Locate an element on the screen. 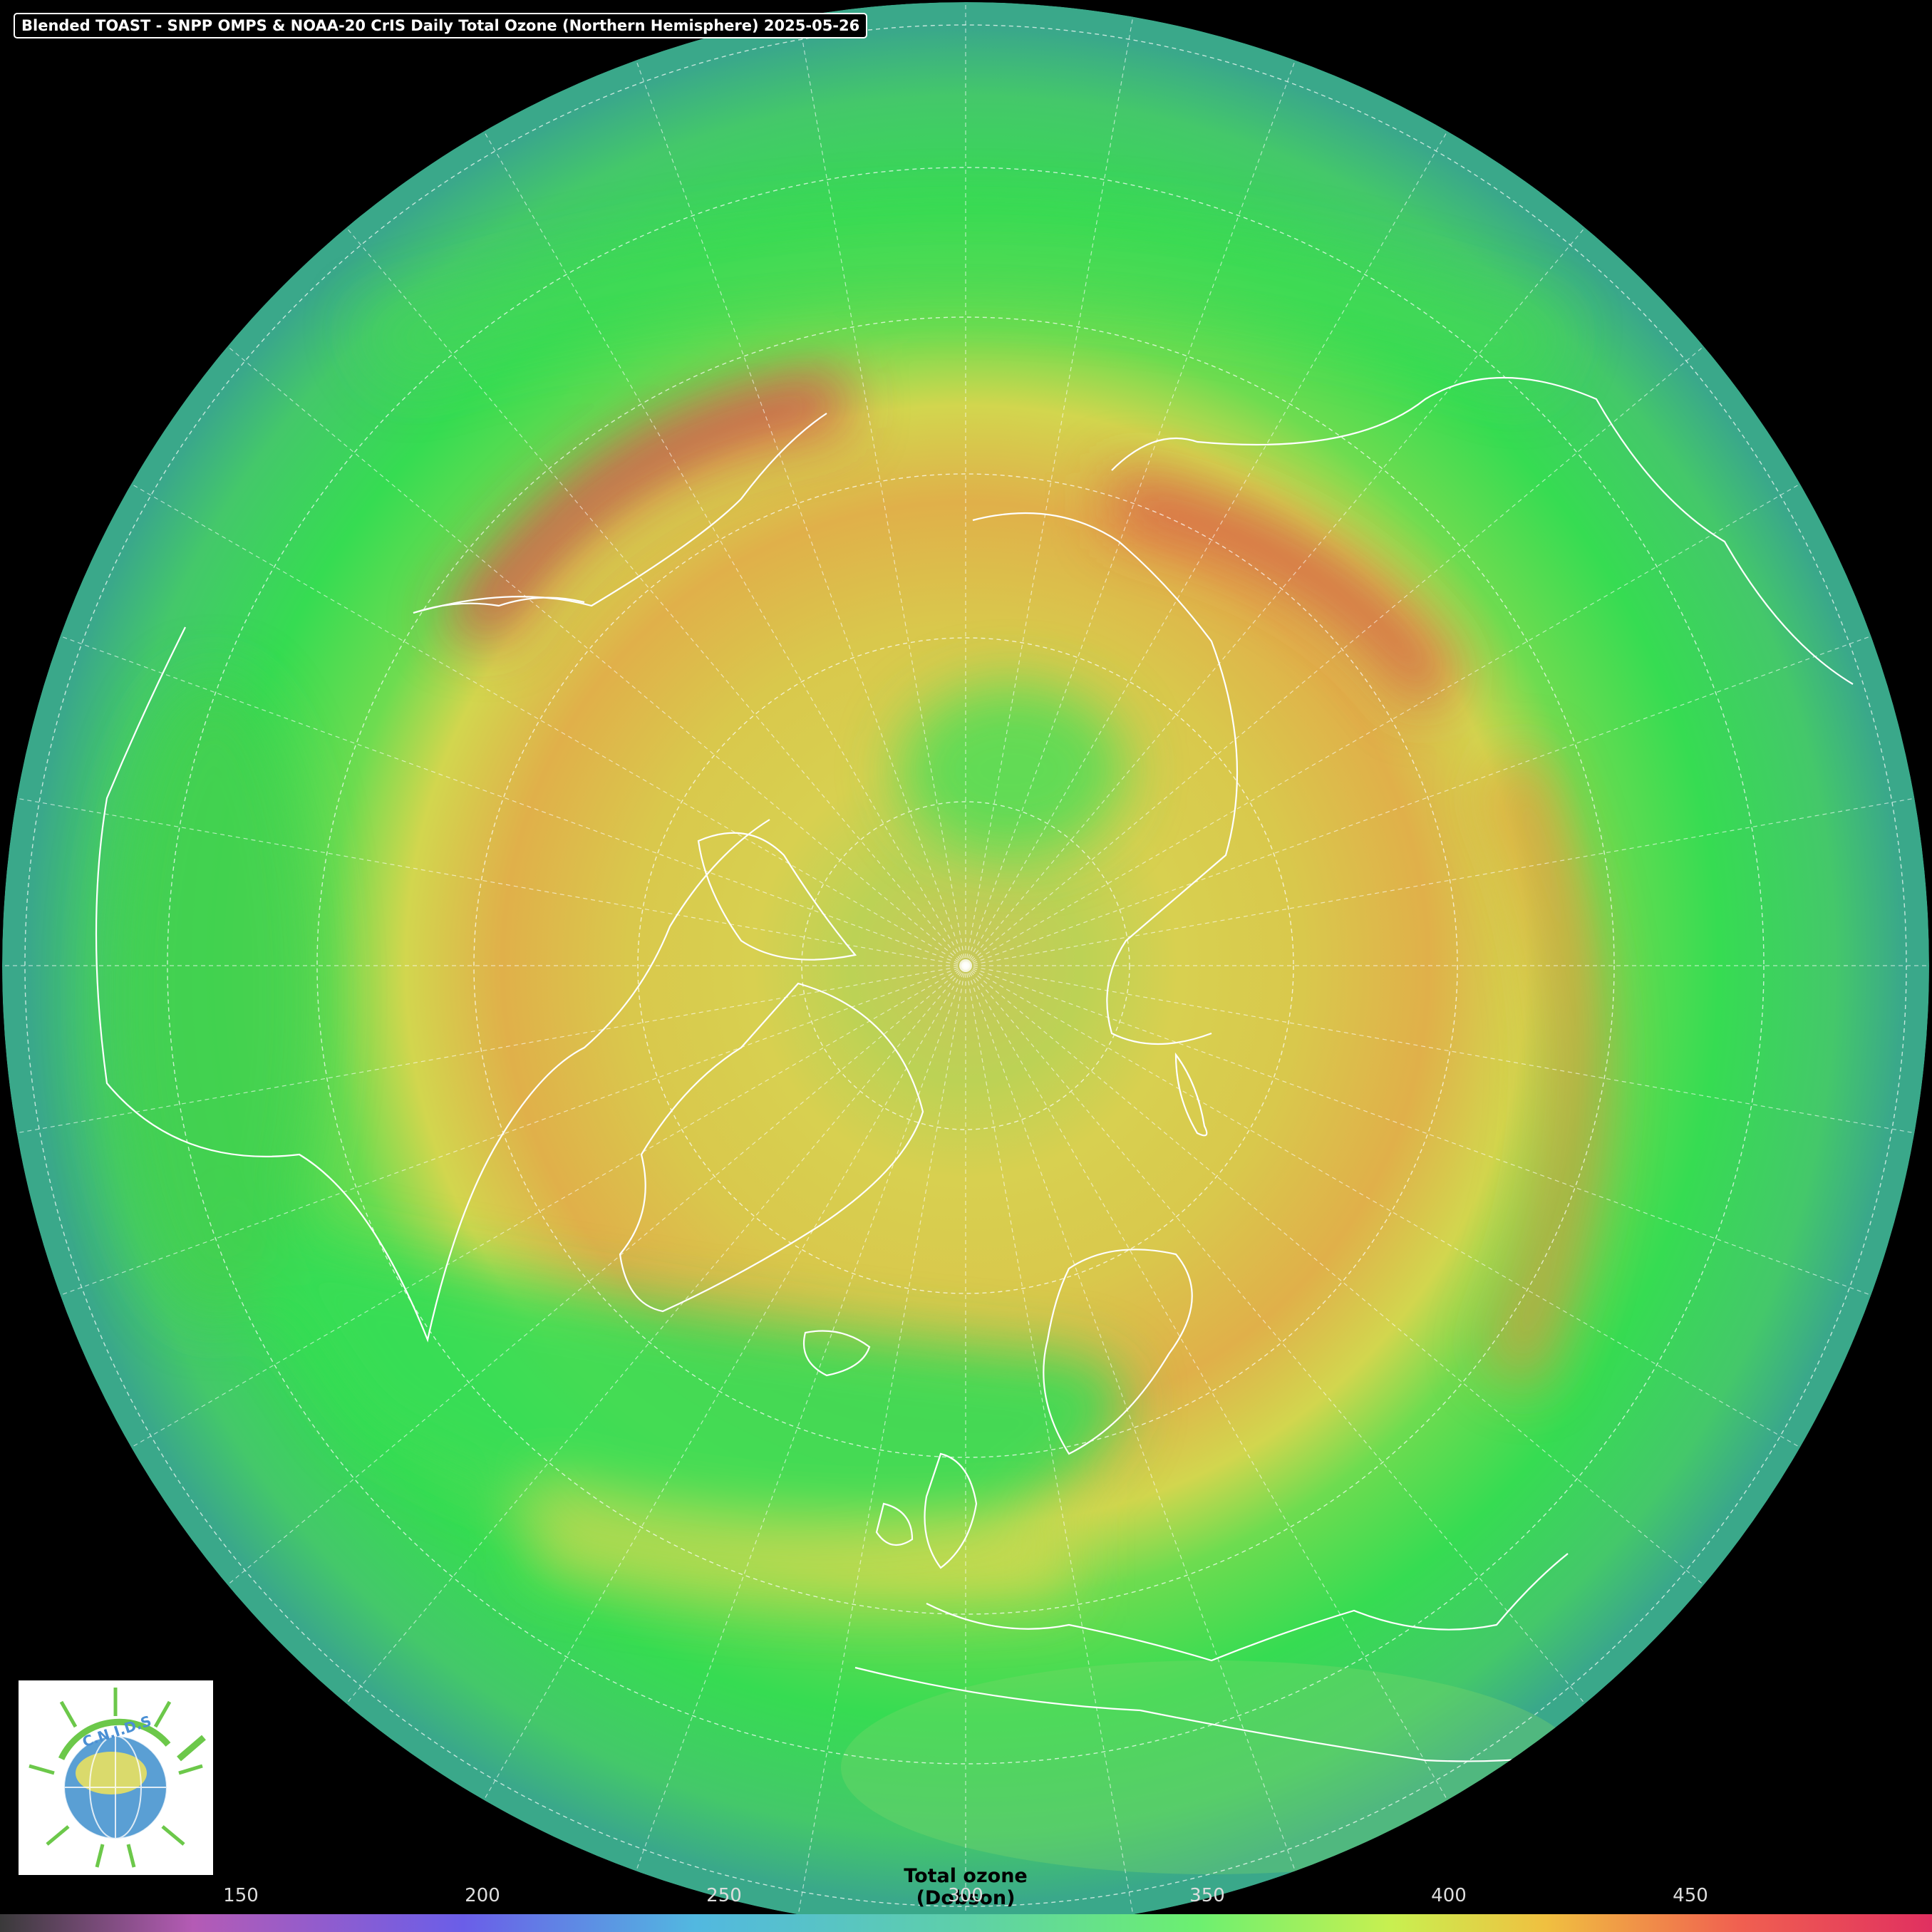 The height and width of the screenshot is (1932, 1932). novaya-zemlya-coast is located at coordinates (1191, 1094).